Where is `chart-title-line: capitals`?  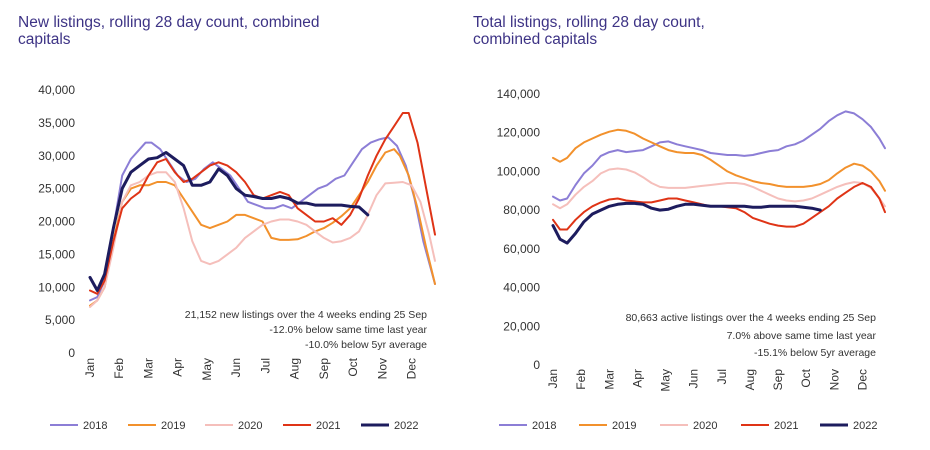
chart-title-line: capitals is located at coordinates (44, 39).